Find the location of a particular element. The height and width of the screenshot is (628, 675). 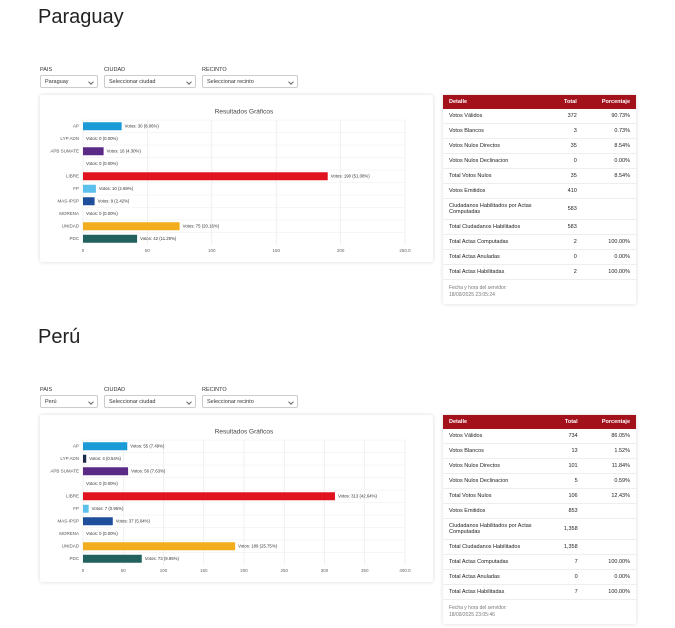

value-label: Votos: 189 (25.75%) is located at coordinates (258, 545).